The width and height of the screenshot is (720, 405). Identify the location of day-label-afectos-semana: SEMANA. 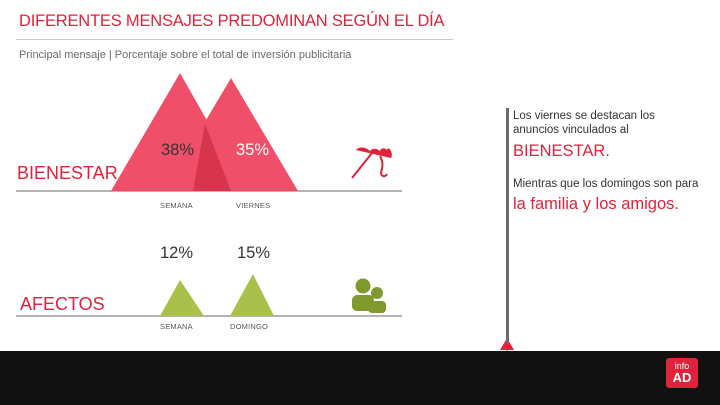
(176, 326).